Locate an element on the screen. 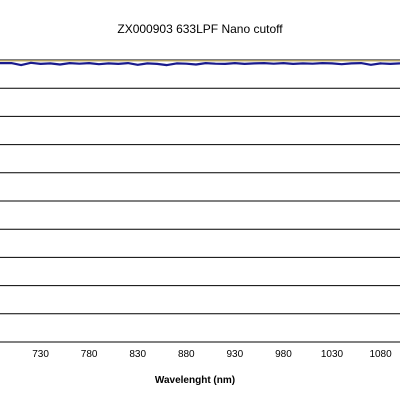 Image resolution: width=400 pixels, height=400 pixels. x-tick-label: 1080 is located at coordinates (380, 354).